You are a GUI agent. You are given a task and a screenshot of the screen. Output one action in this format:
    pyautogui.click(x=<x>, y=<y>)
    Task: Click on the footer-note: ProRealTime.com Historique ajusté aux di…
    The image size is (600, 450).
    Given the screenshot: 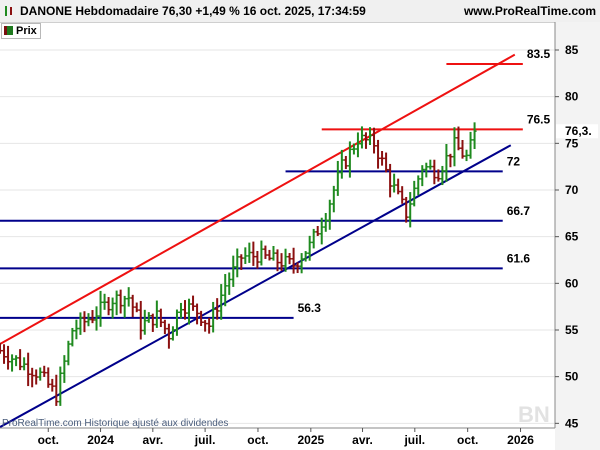 What is the action you would take?
    pyautogui.click(x=115, y=423)
    